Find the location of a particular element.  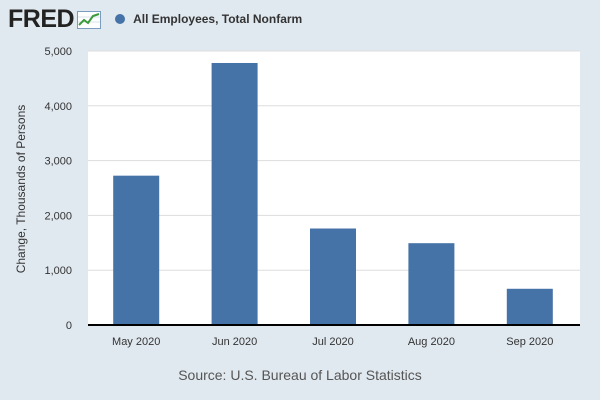

x-axis-ticks: May 2020 Jun 2020 Jul 2020 Aug 2020 Sep 2020 is located at coordinates (332, 342).